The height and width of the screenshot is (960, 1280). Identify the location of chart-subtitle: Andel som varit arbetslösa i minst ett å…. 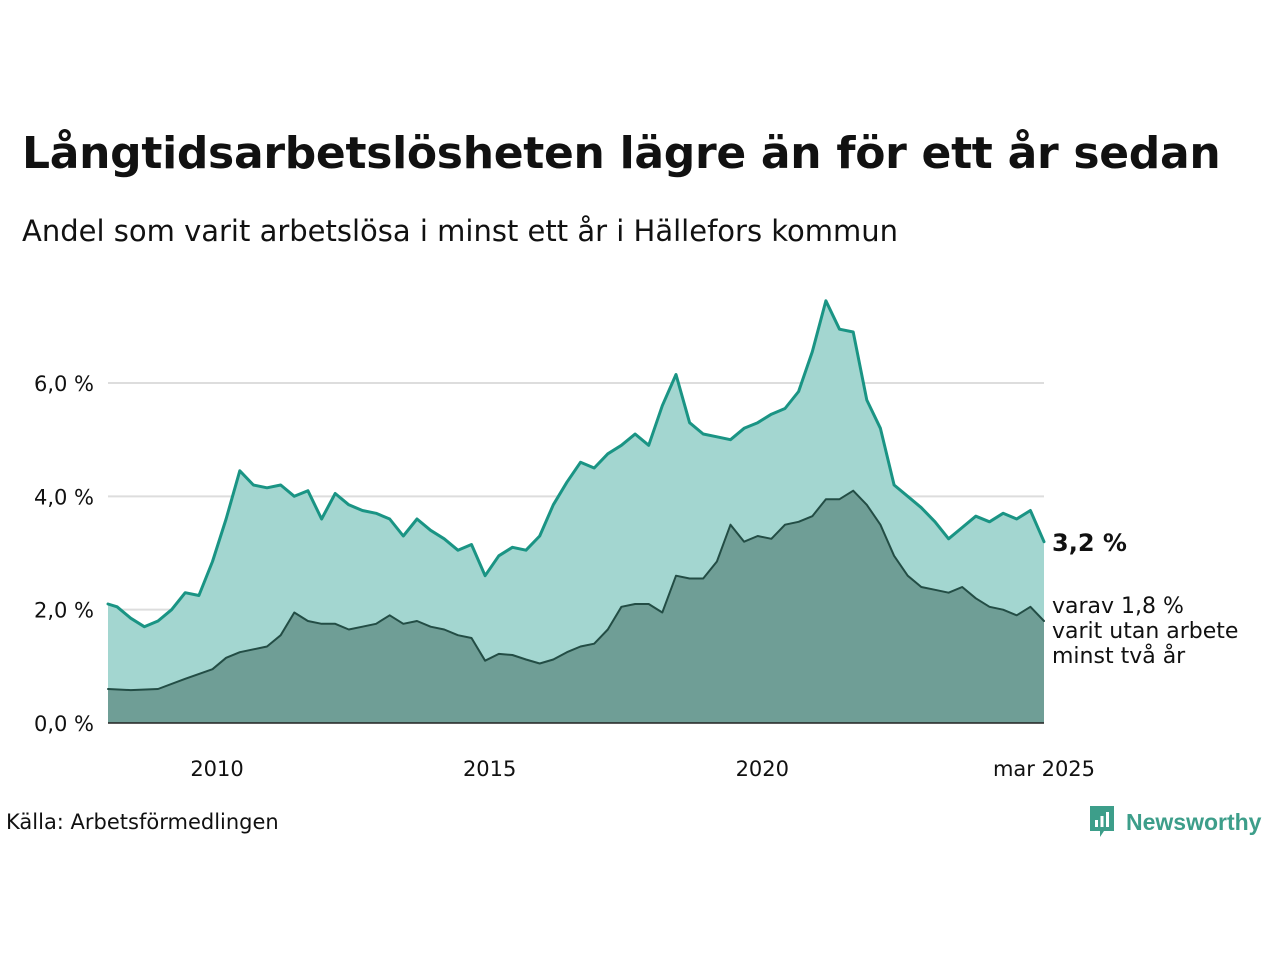
(460, 231).